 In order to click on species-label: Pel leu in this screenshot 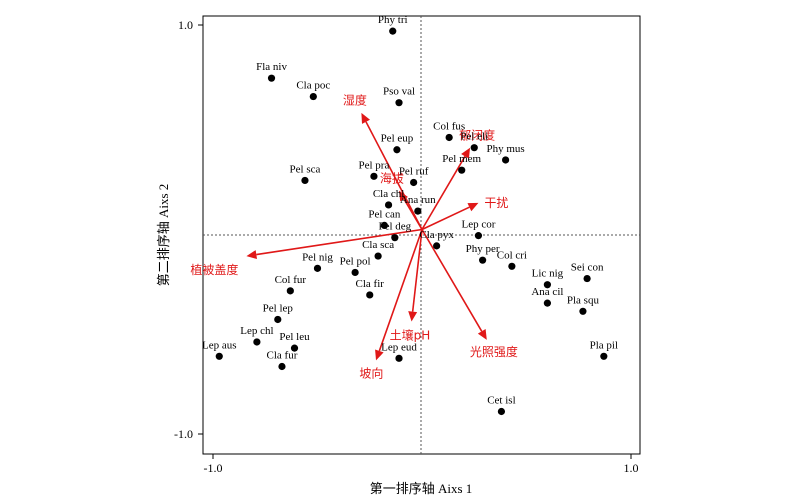, I will do `click(294, 337)`.